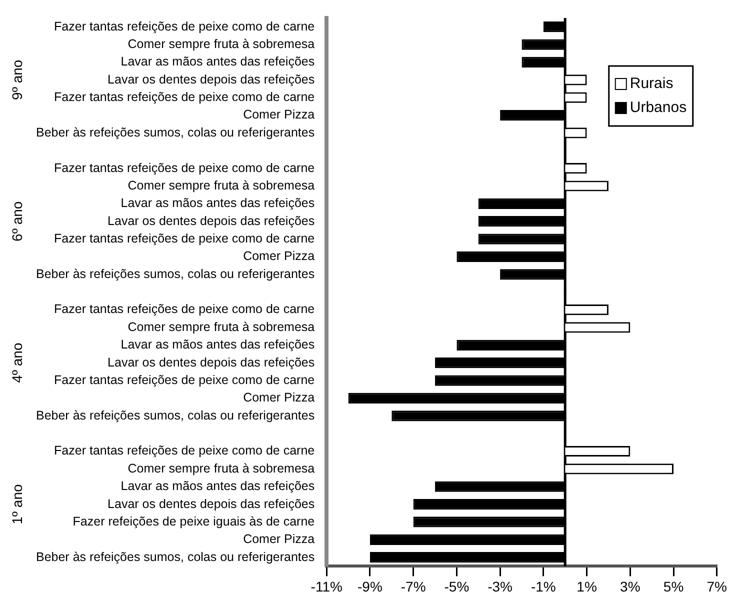 The width and height of the screenshot is (730, 603). I want to click on x-tick-label: 1%, so click(586, 586).